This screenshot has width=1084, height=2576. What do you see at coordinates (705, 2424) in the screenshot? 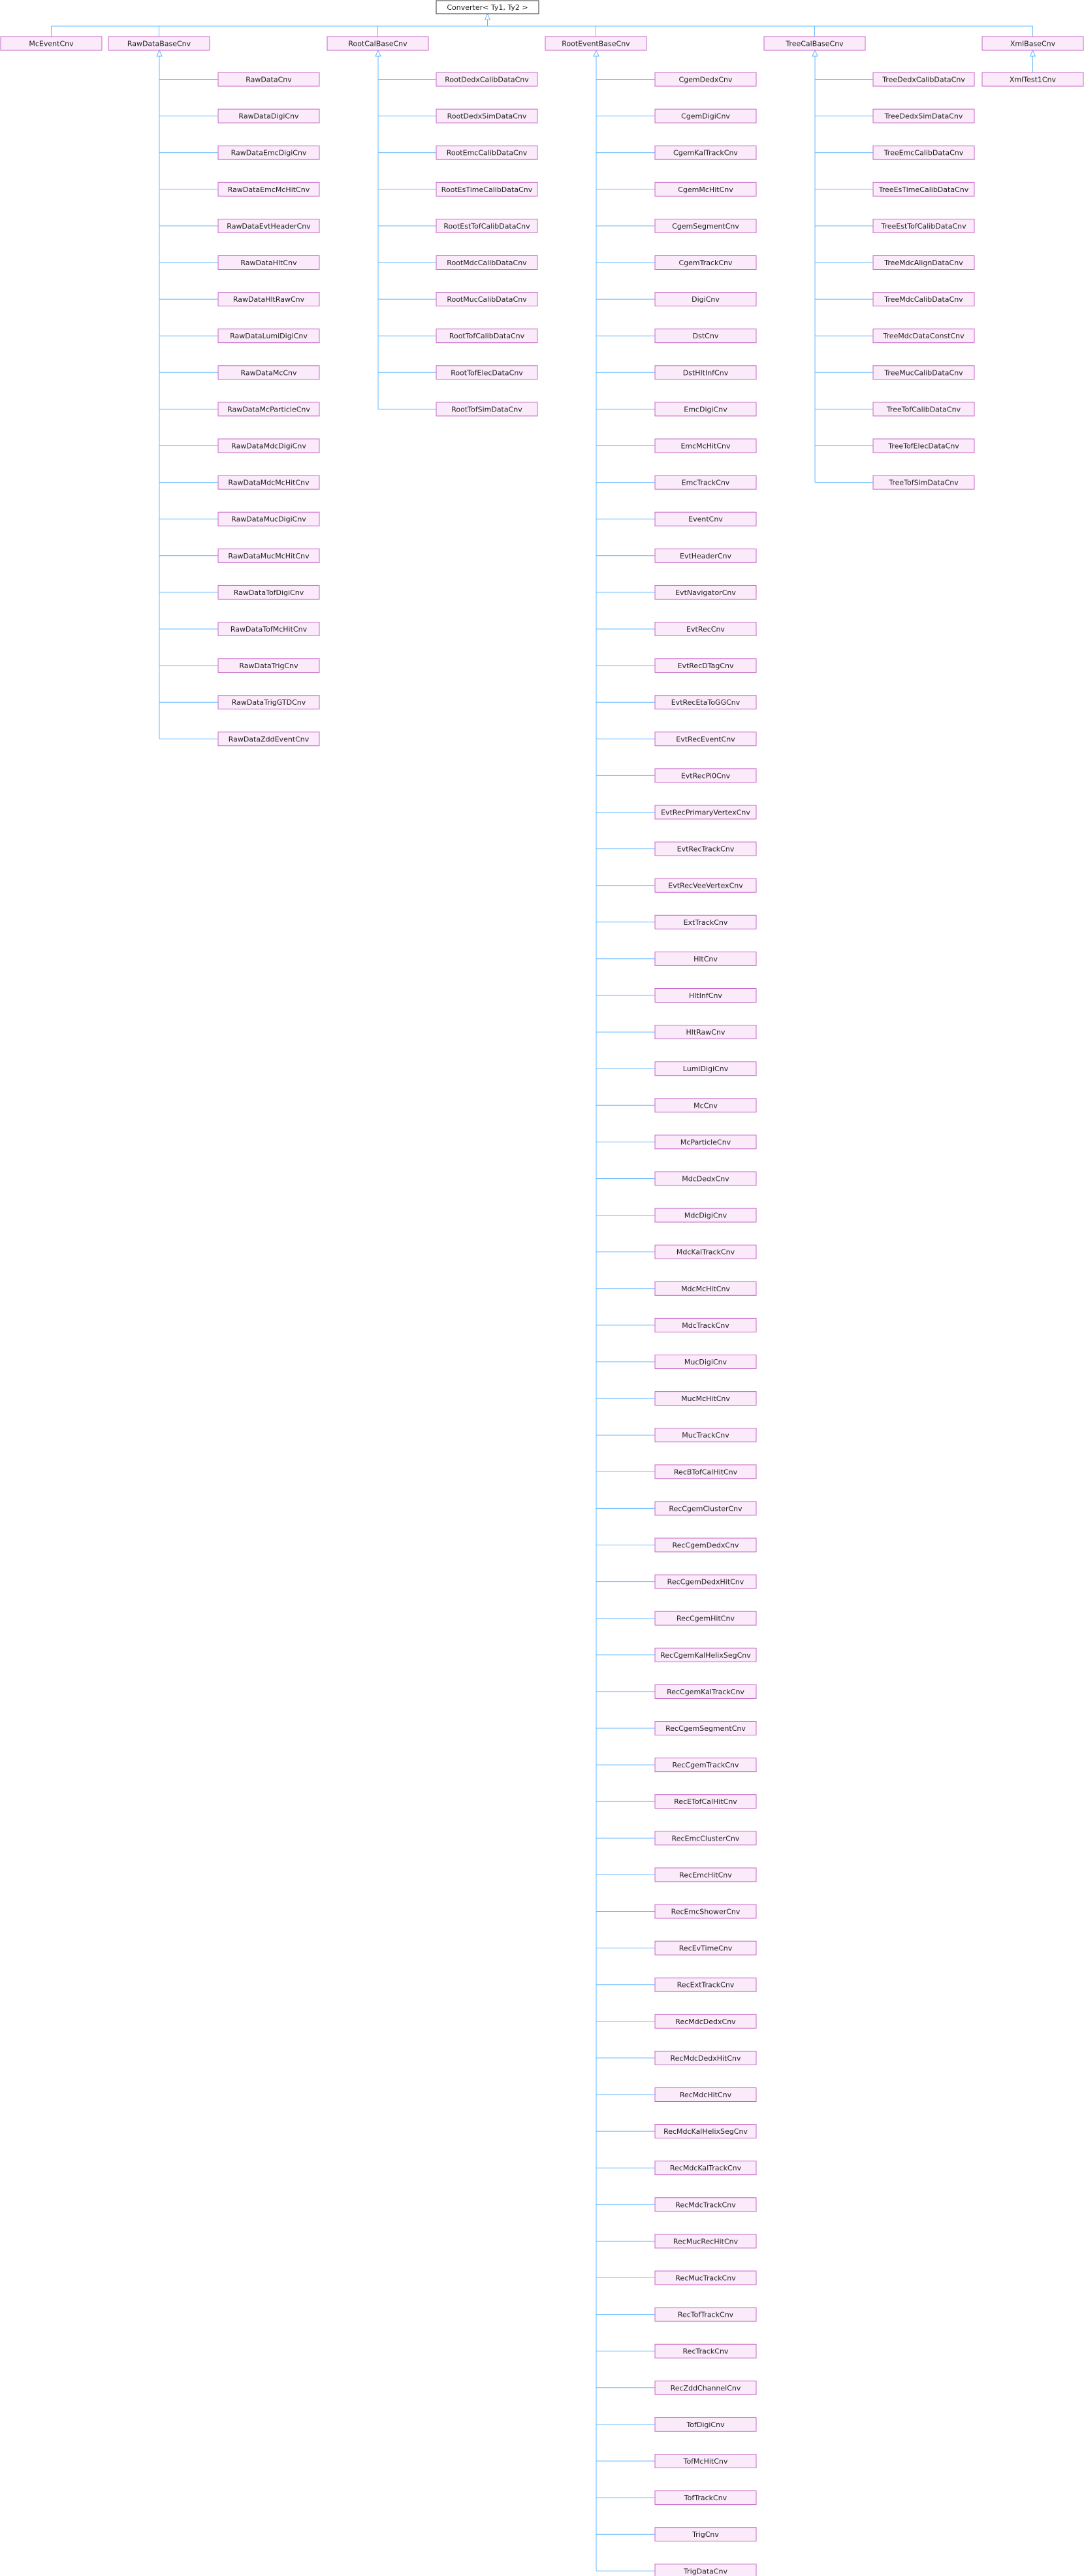
I see `node-tofdigicnv: TofDigiCnv` at bounding box center [705, 2424].